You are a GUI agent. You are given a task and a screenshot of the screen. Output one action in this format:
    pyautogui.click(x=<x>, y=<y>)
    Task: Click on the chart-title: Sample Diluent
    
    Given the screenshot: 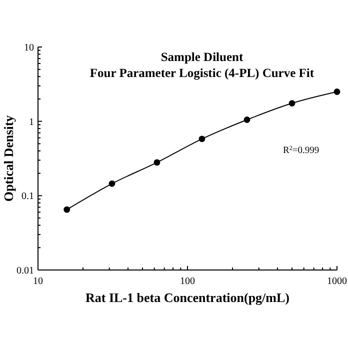 What is the action you would take?
    pyautogui.click(x=202, y=57)
    